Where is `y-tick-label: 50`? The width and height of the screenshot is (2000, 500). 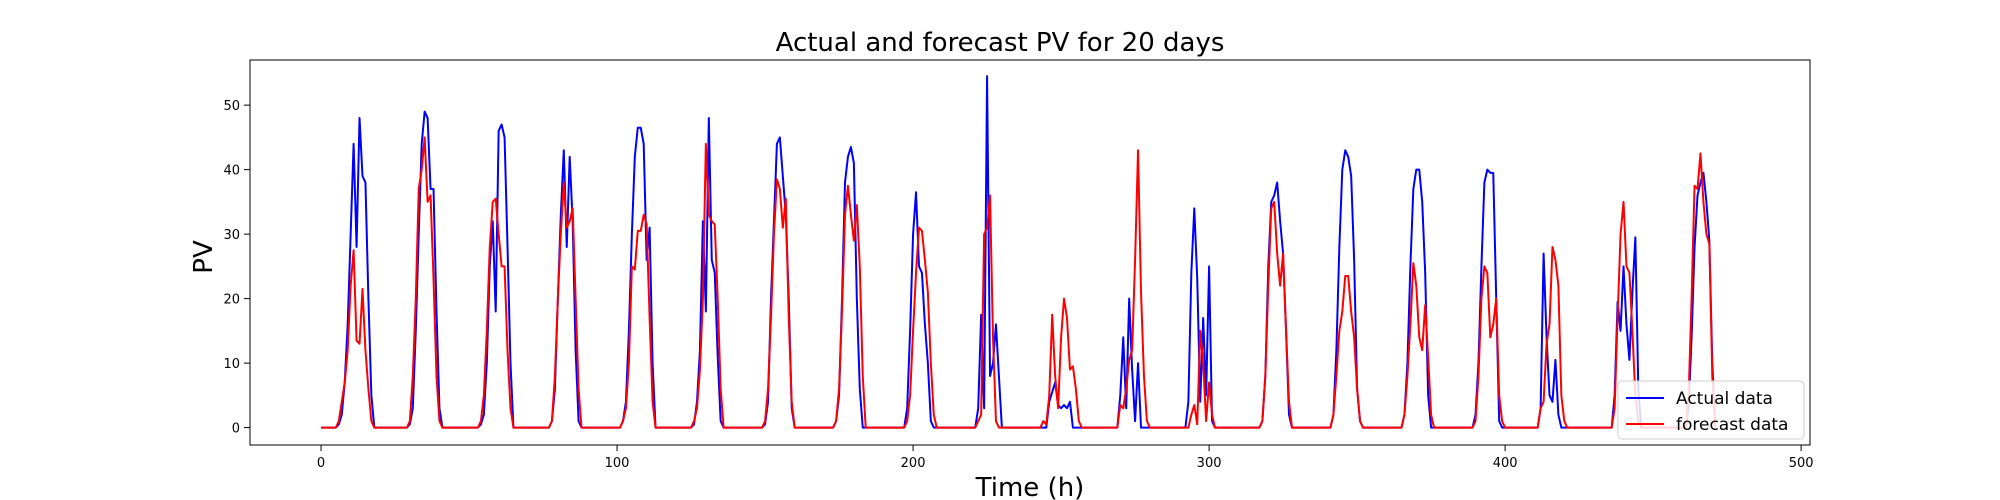 y-tick-label: 50 is located at coordinates (231, 106).